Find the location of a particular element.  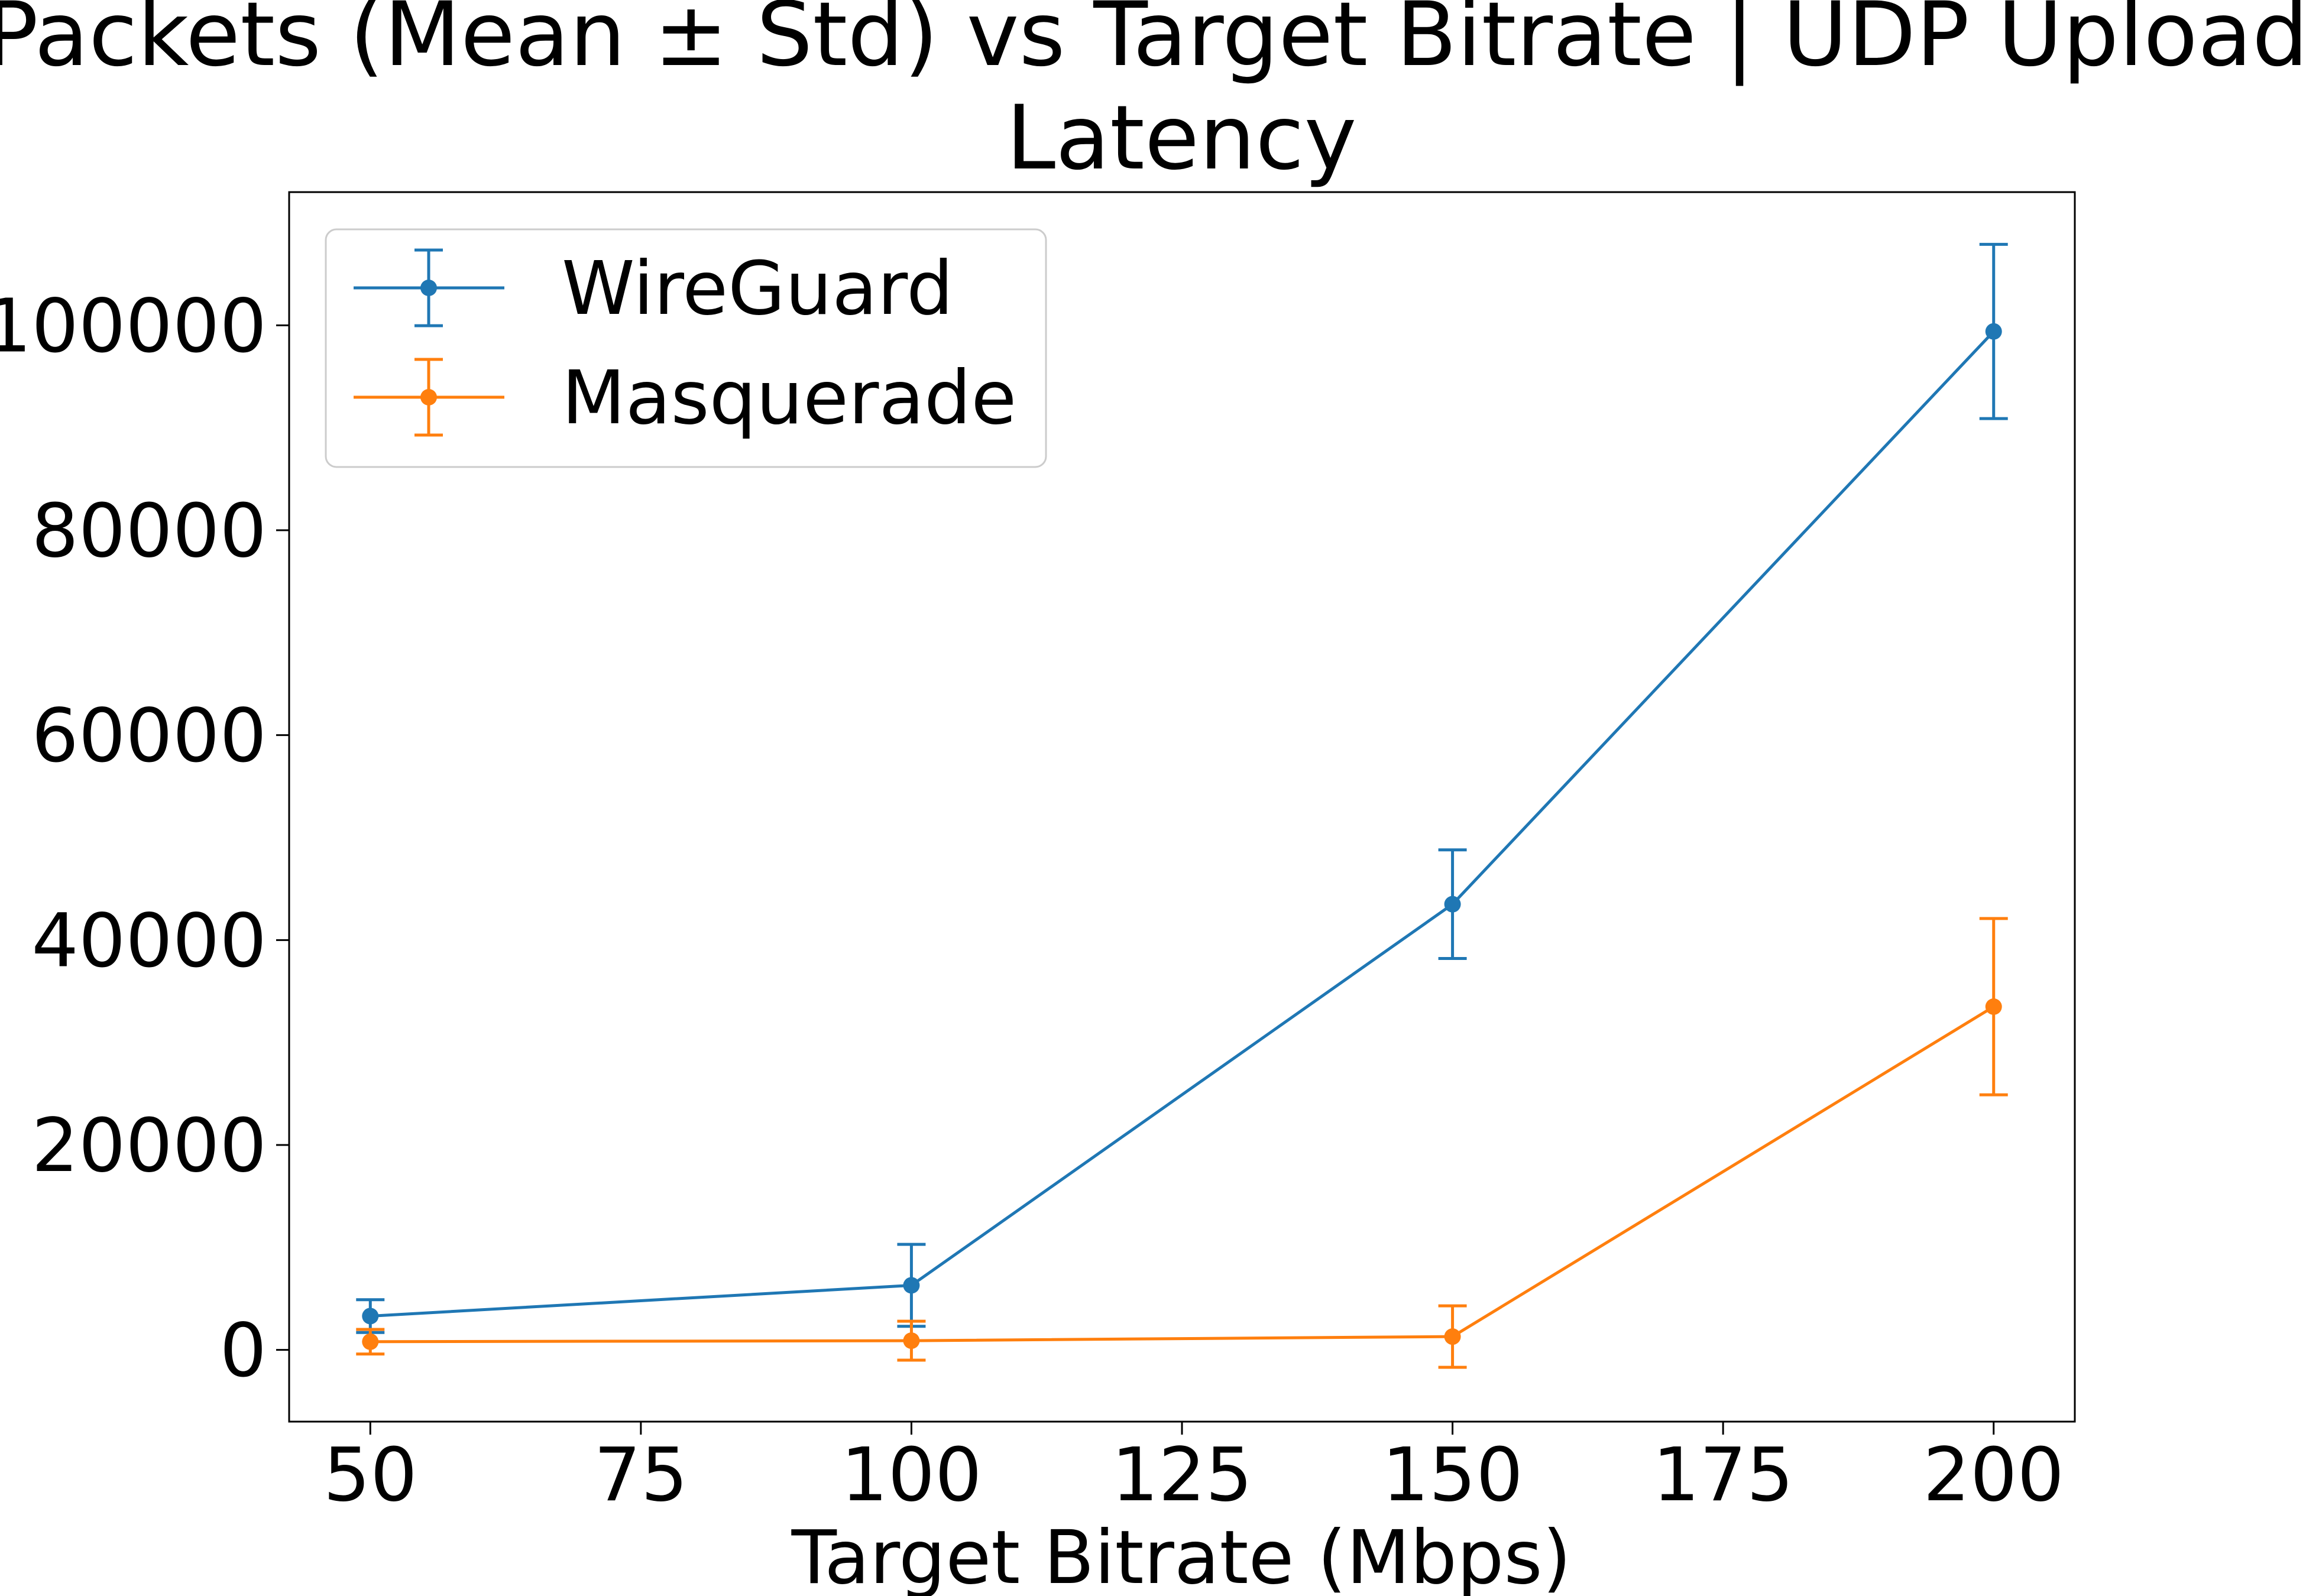

x-tick-label: 75 is located at coordinates (641, 1475).